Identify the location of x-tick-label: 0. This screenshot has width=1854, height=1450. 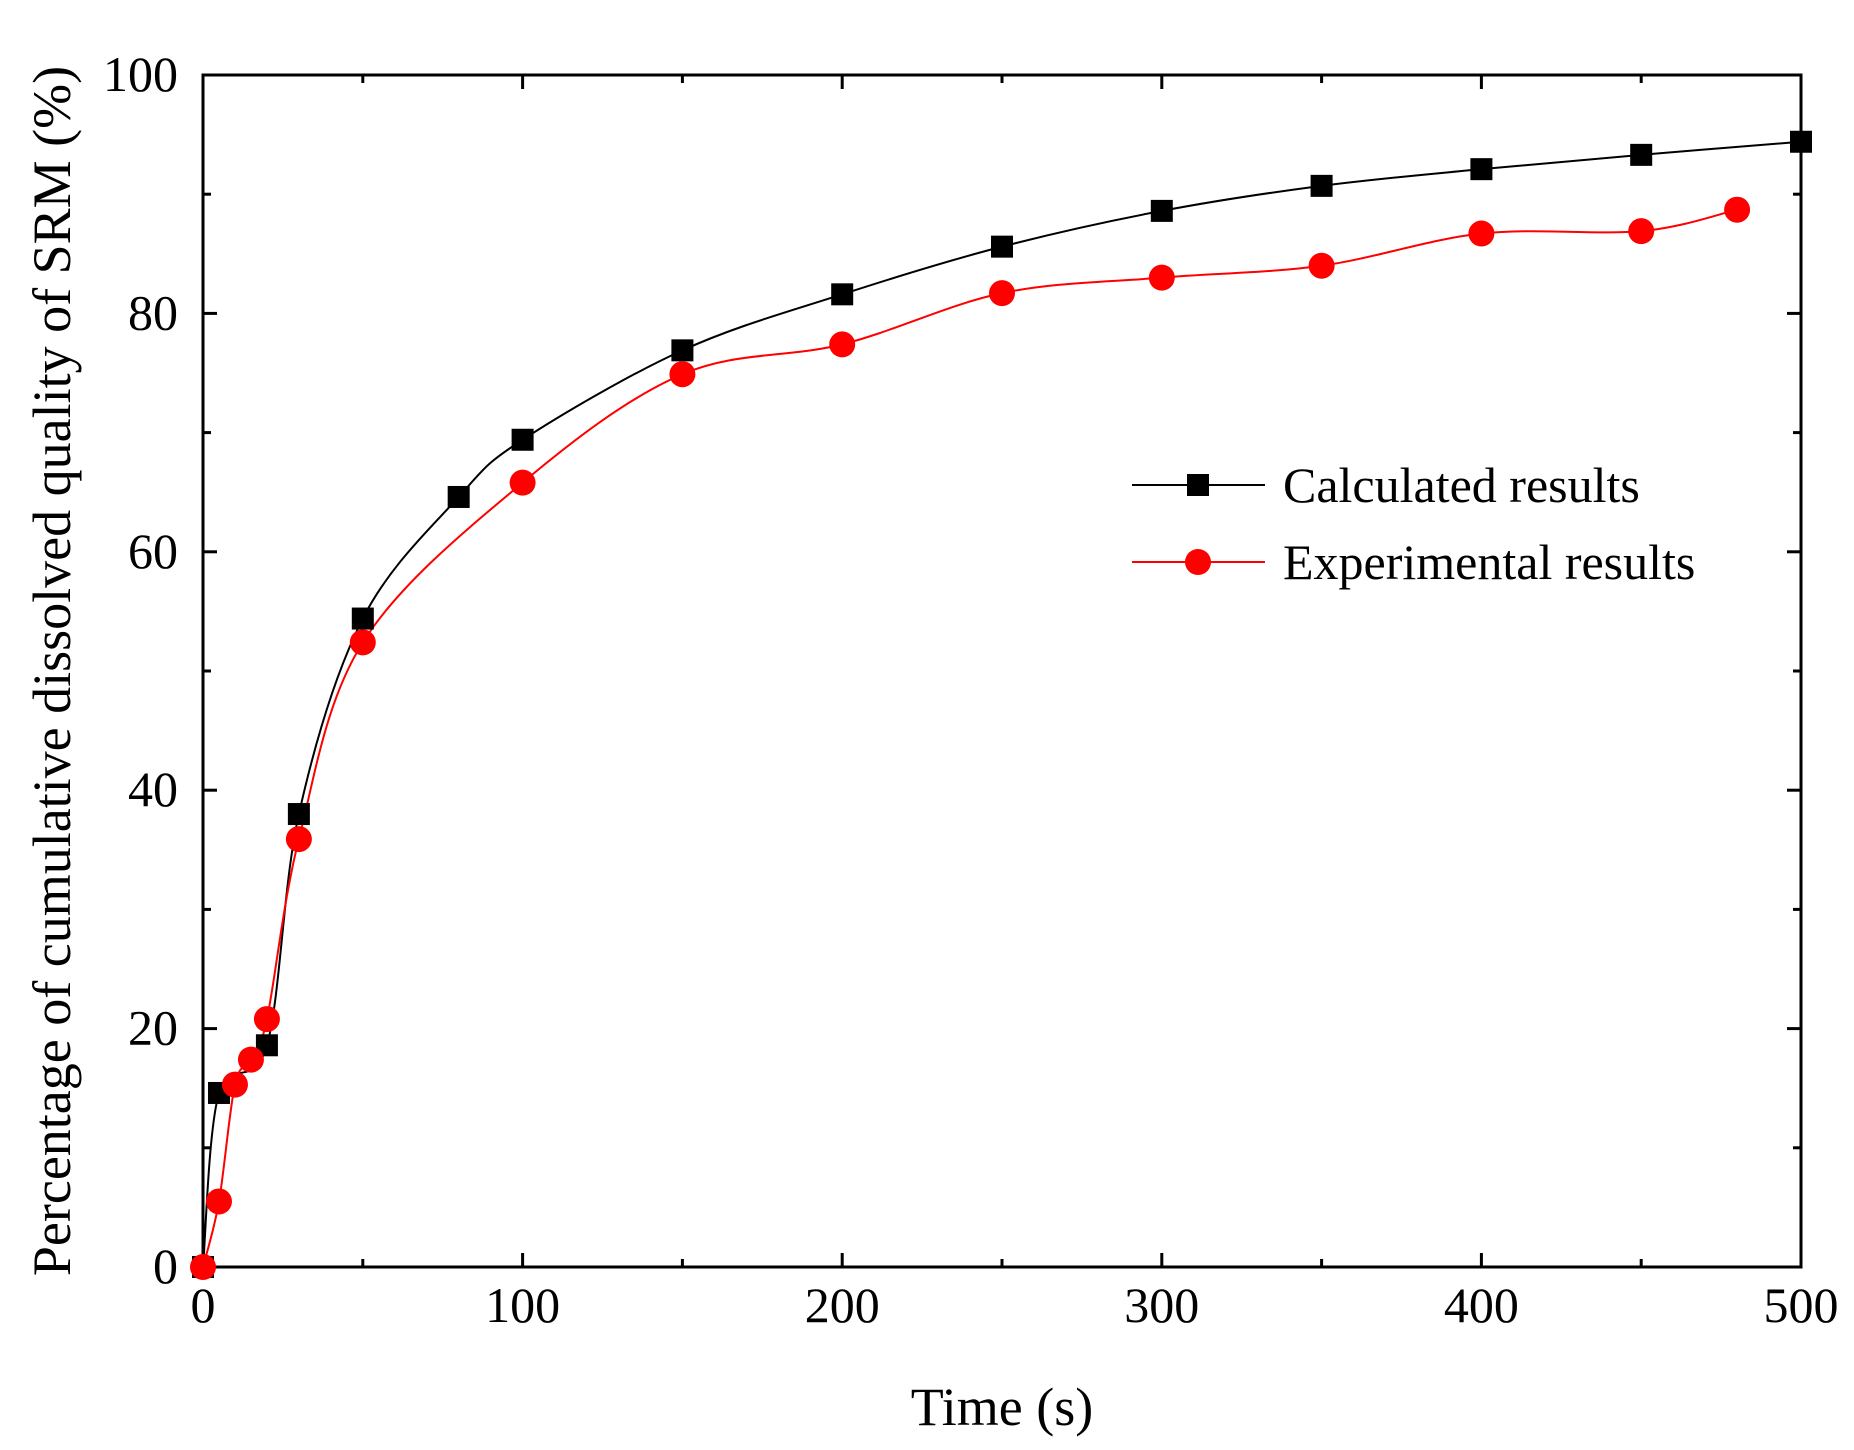
(203, 1305).